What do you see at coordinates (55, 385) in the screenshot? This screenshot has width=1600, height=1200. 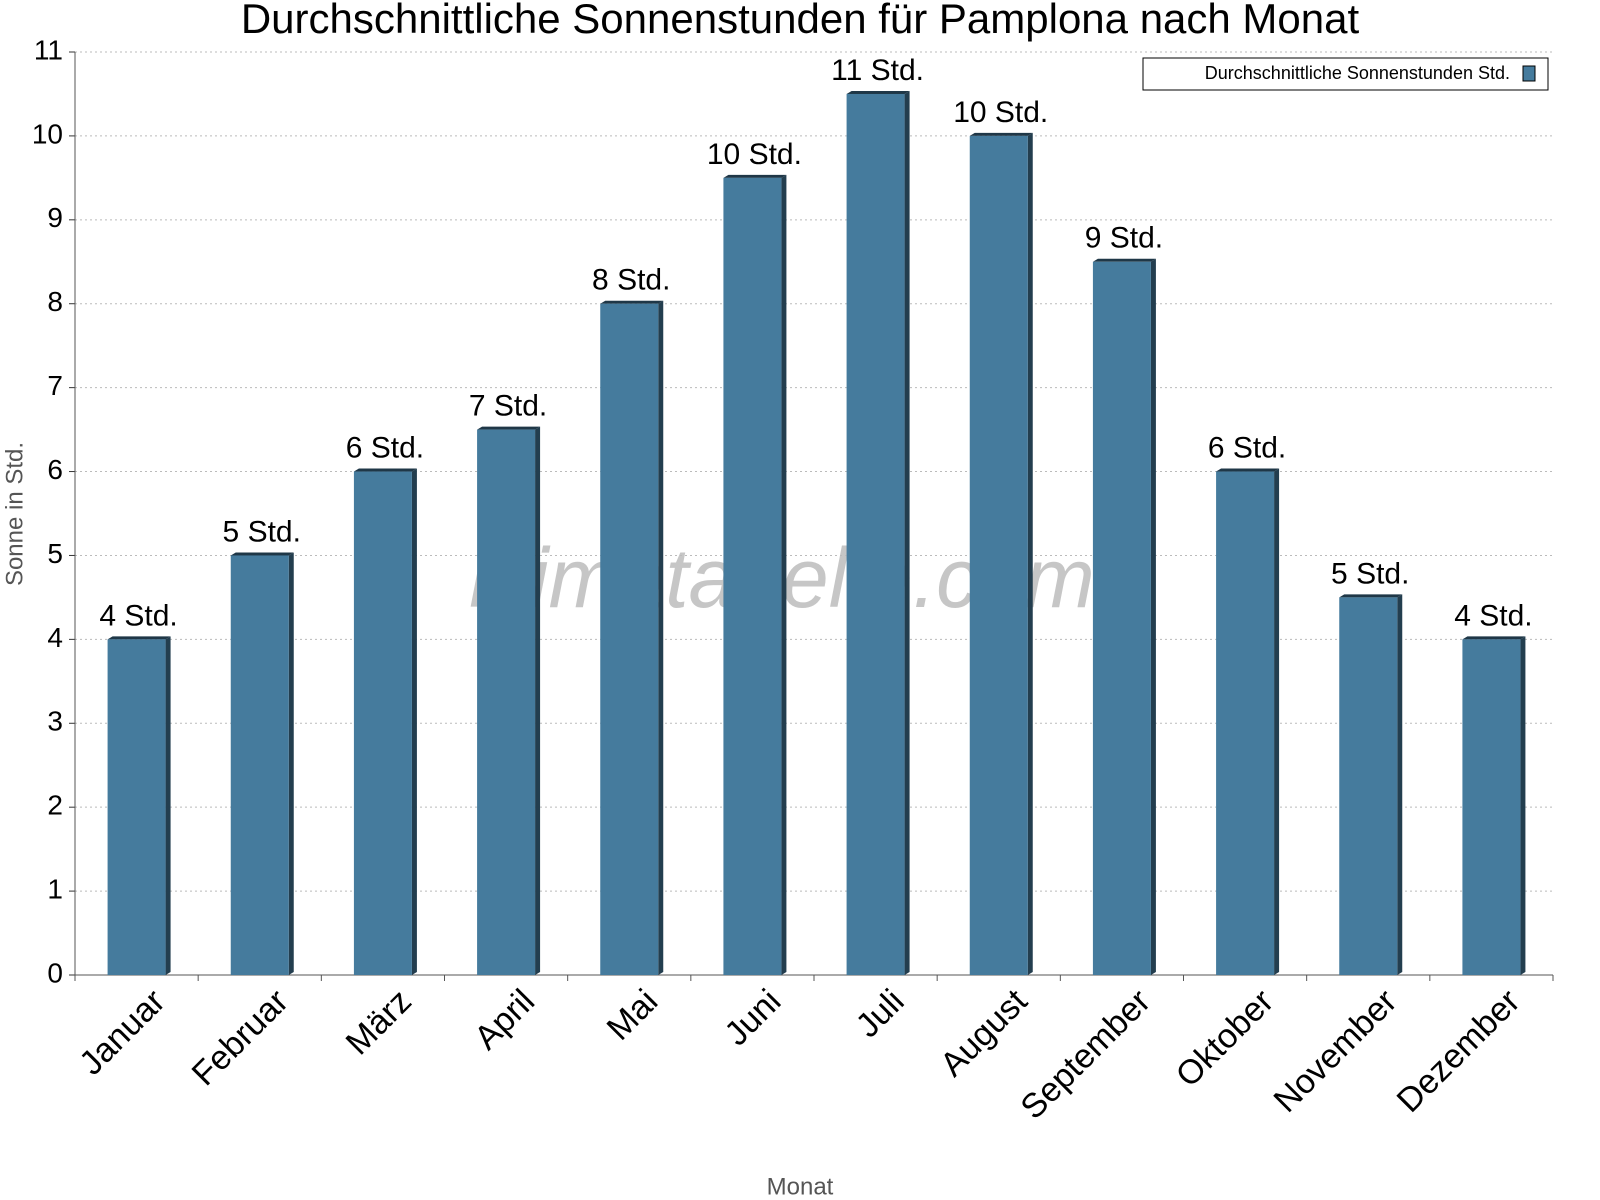 I see `y-tick-label: 7` at bounding box center [55, 385].